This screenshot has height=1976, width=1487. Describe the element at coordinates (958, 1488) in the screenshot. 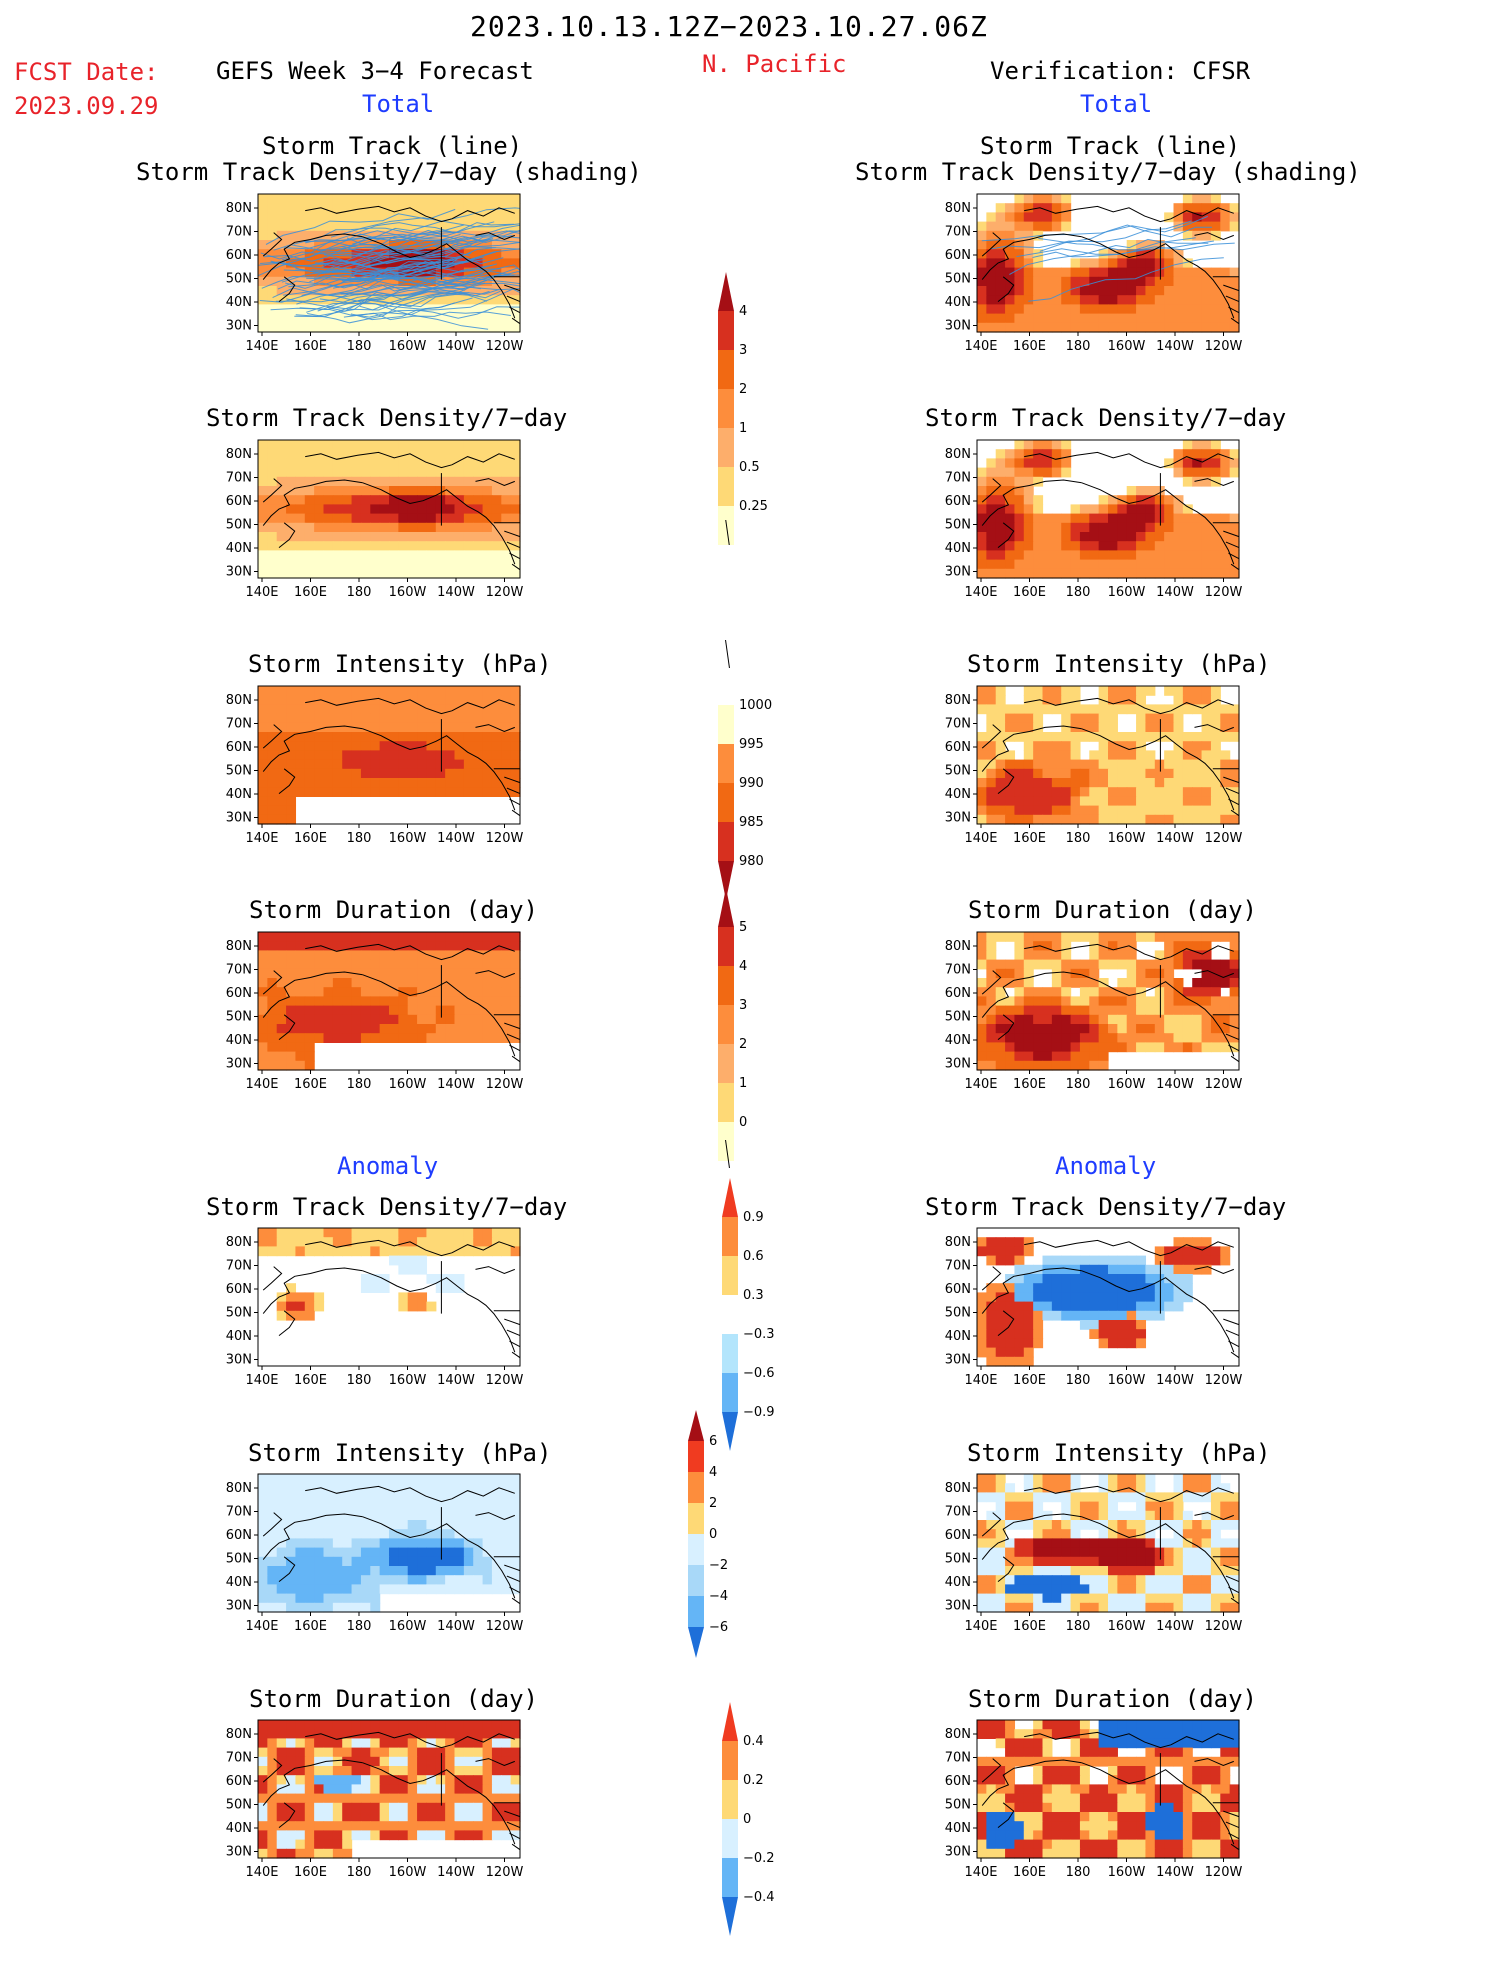

I see `lat-tick-label: 80N` at that location.